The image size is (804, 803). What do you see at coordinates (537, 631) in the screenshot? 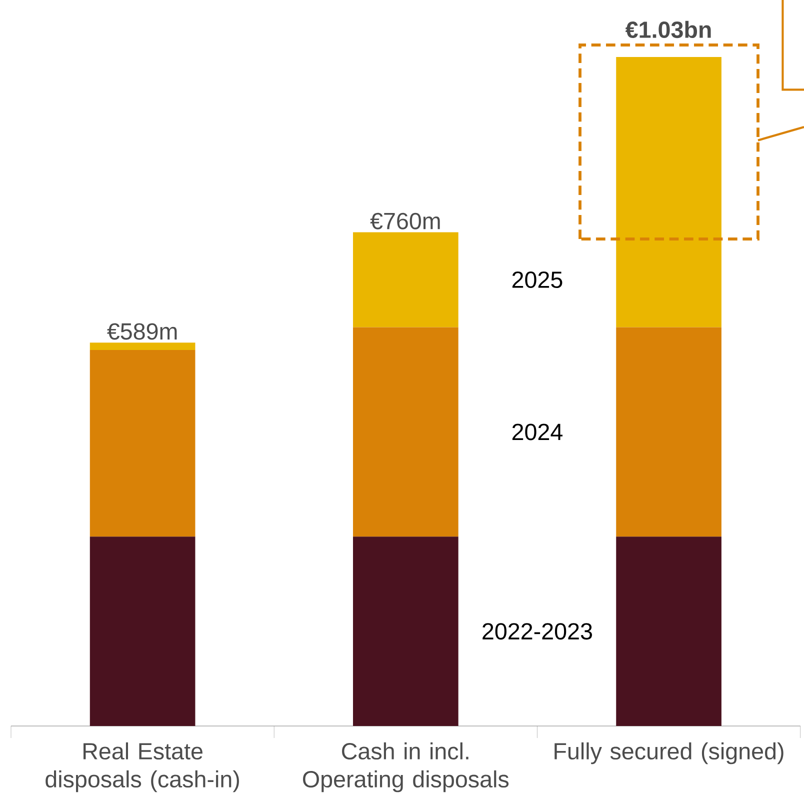
I see `series-label: 2022-2023` at bounding box center [537, 631].